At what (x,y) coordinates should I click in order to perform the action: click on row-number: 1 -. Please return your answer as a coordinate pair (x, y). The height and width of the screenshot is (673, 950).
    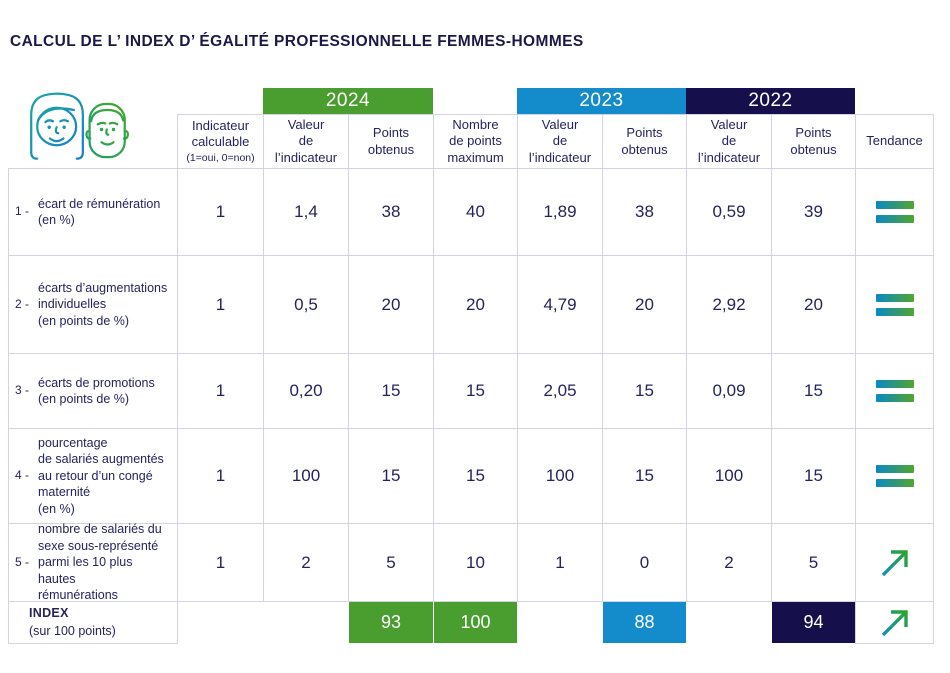
    Looking at the image, I should click on (22, 211).